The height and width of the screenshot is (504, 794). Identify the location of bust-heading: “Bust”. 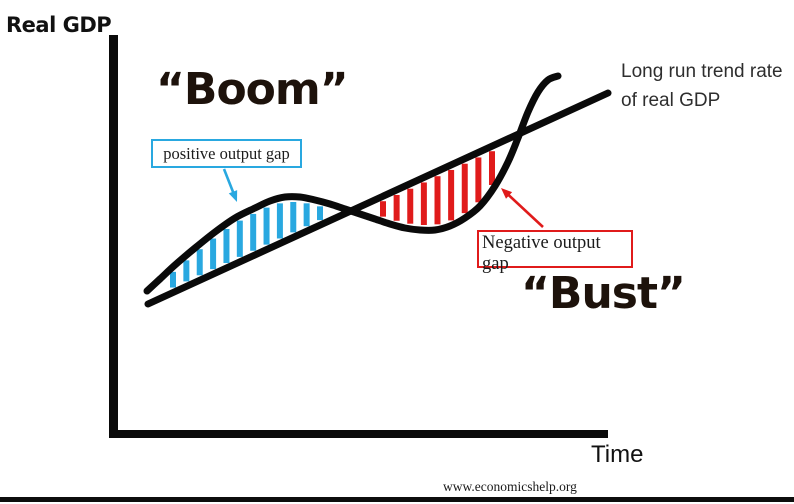
(603, 293).